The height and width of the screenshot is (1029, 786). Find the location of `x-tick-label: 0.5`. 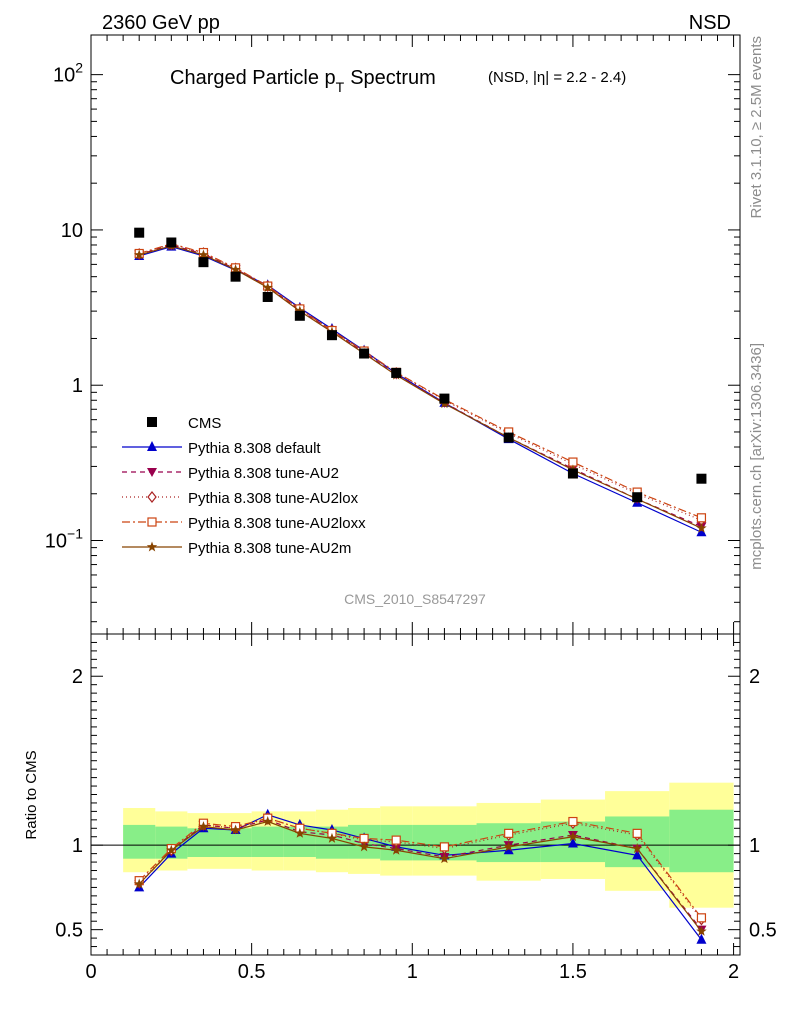

x-tick-label: 0.5 is located at coordinates (252, 972).